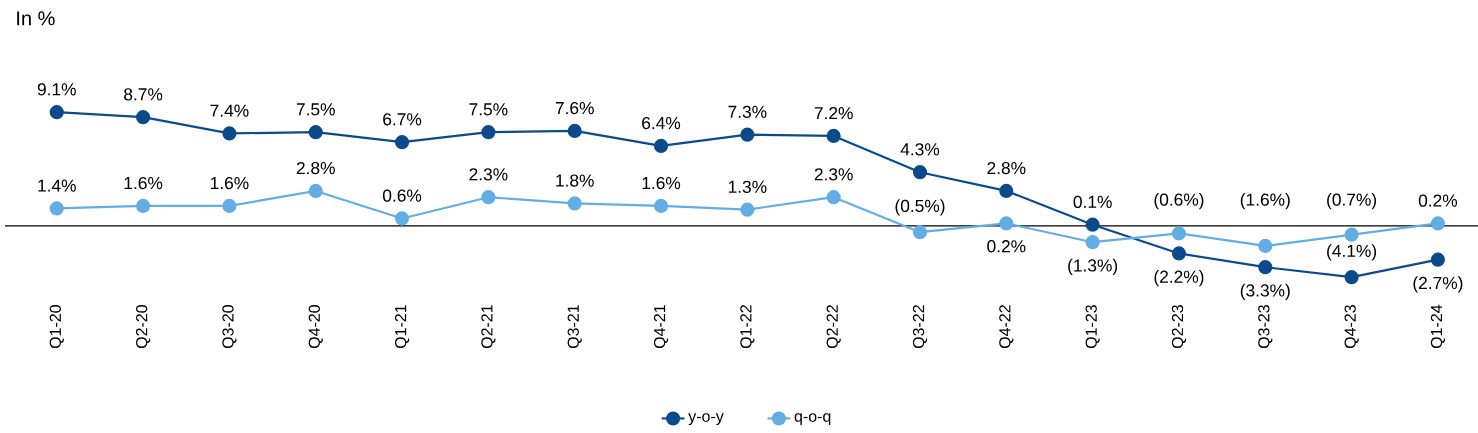 This screenshot has width=1478, height=433. Describe the element at coordinates (1265, 327) in the screenshot. I see `x-tick-label: Q3-23` at that location.